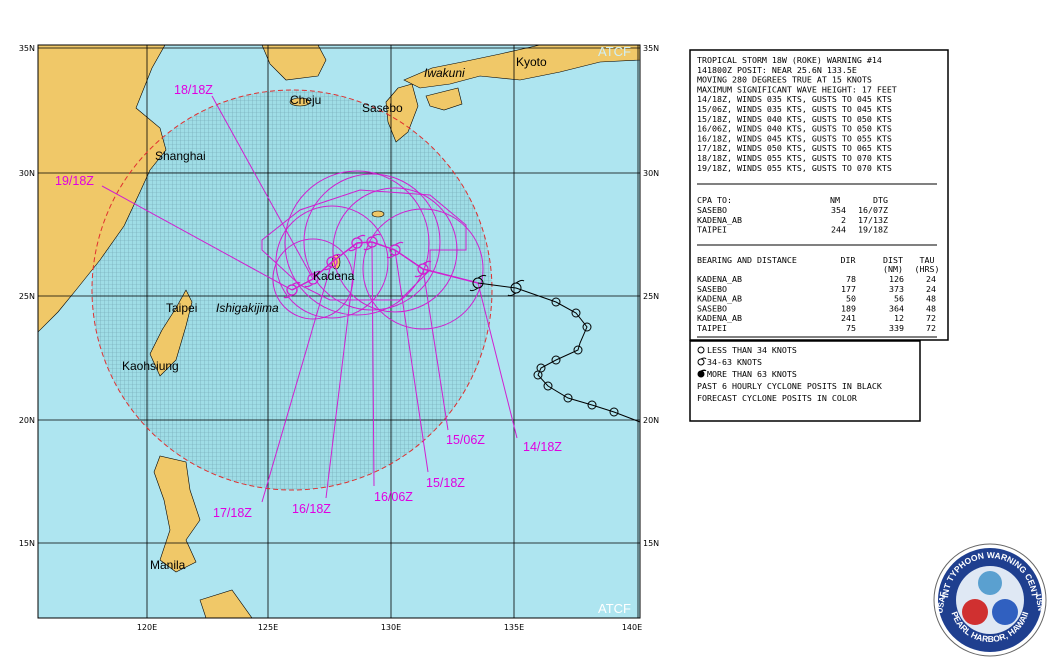 The width and height of the screenshot is (1055, 663). What do you see at coordinates (27, 543) in the screenshot?
I see `lat-label: 15N` at bounding box center [27, 543].